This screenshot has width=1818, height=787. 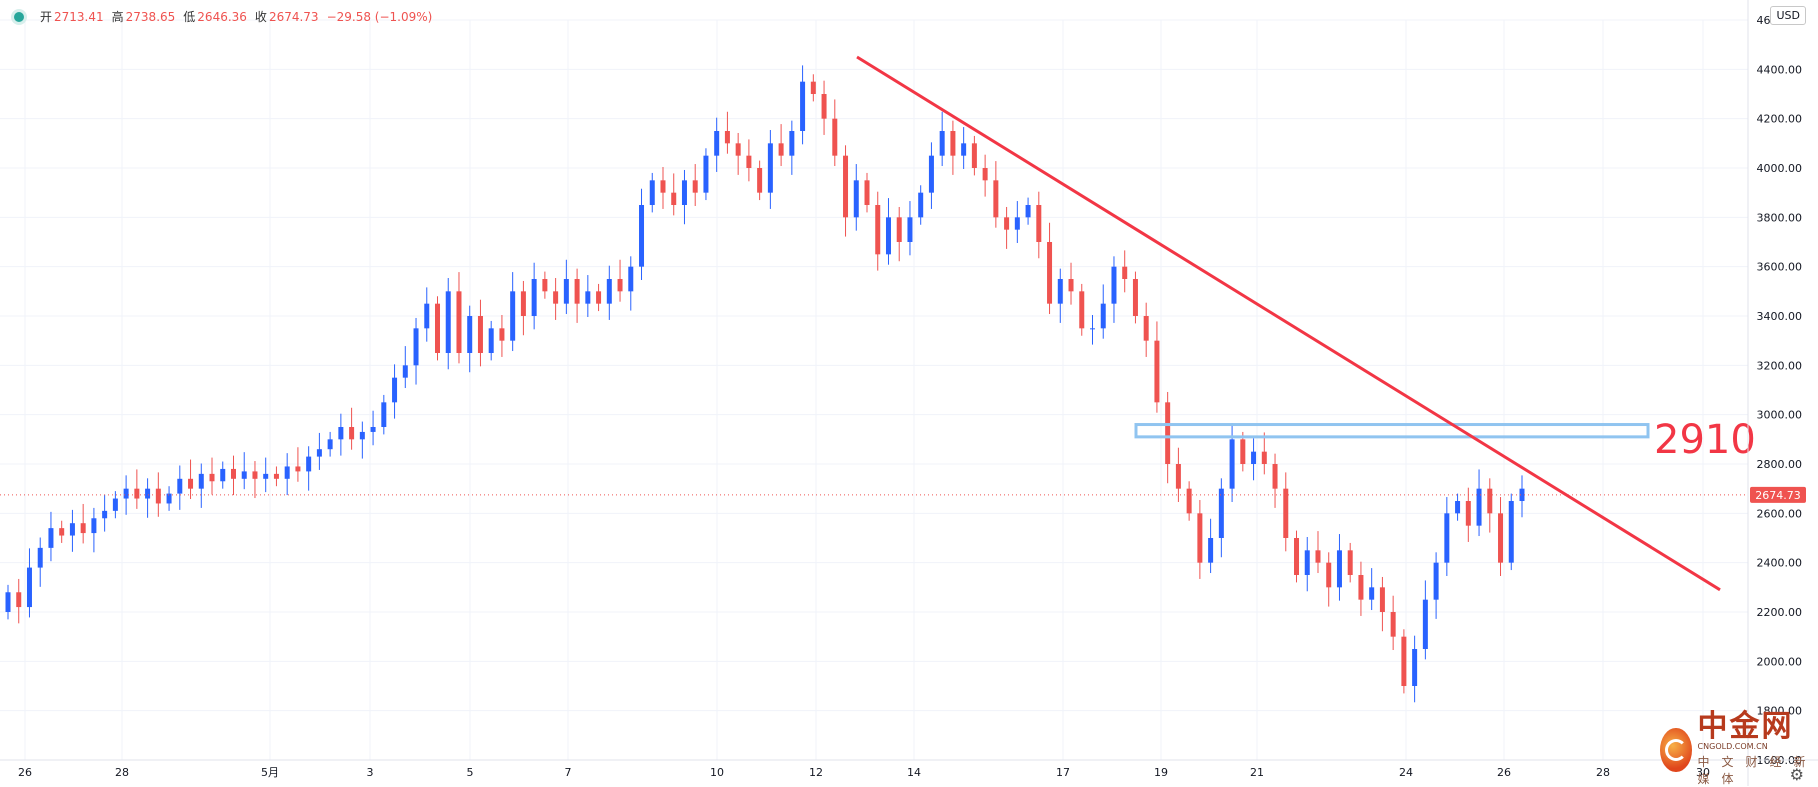 I want to click on close-label: 收, so click(x=260, y=17).